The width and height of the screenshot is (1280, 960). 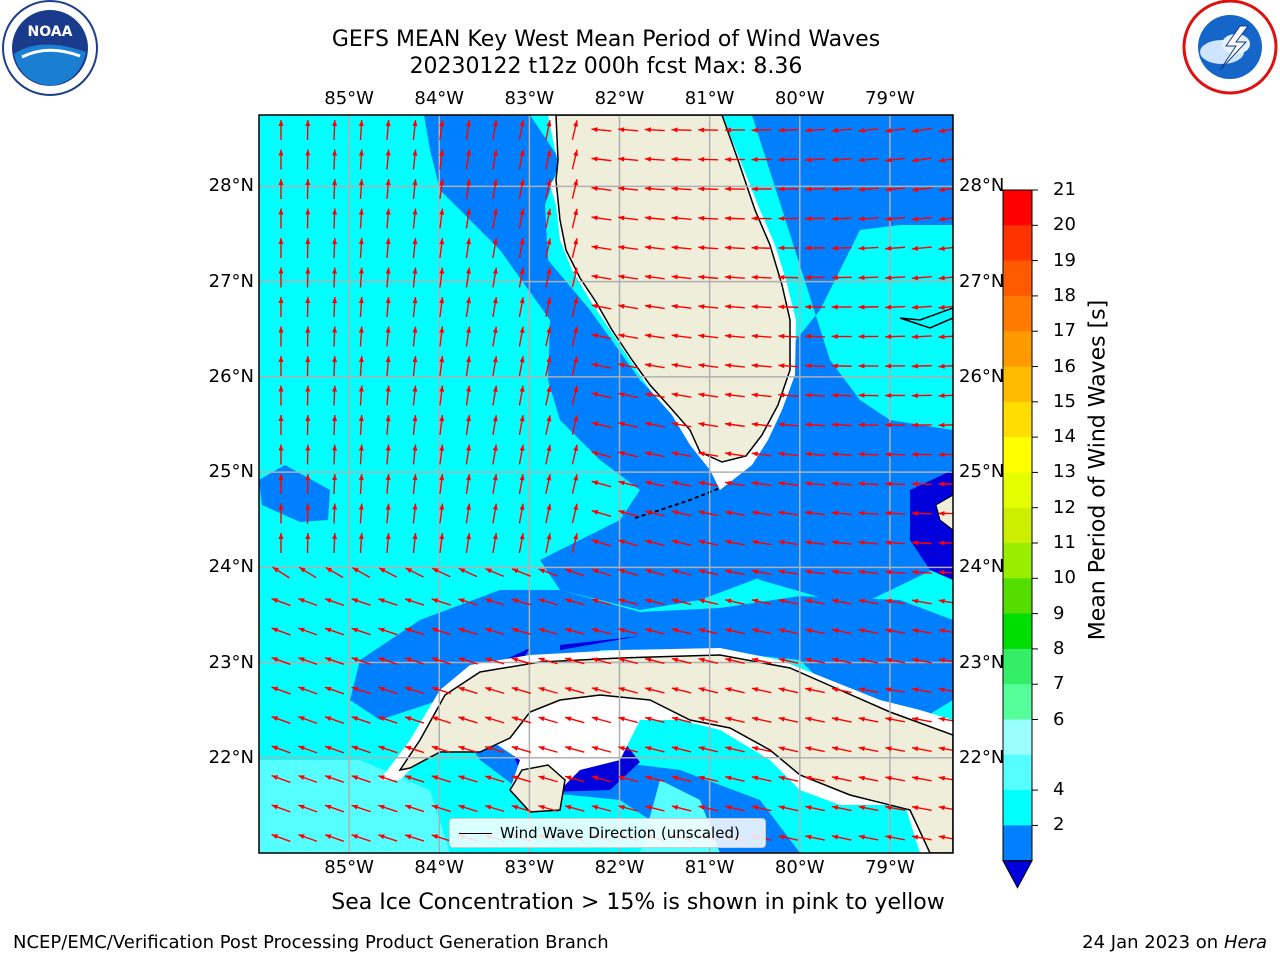 I want to click on colorbar-segment, so click(x=1017, y=737).